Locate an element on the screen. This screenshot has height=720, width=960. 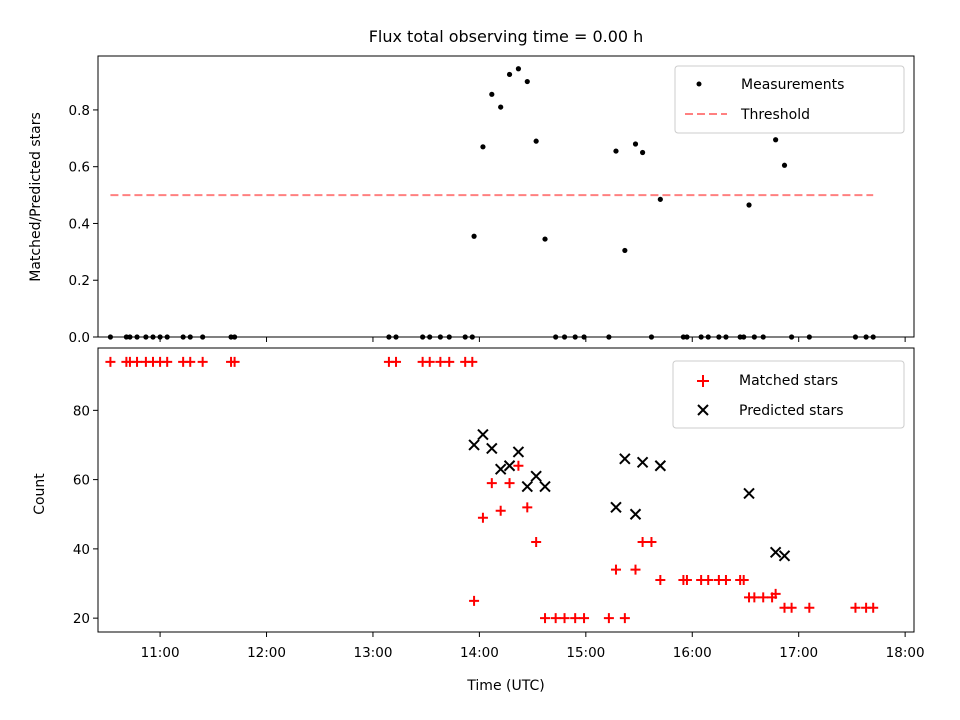
ratio-y-tick-label: 0.2 is located at coordinates (79, 281).